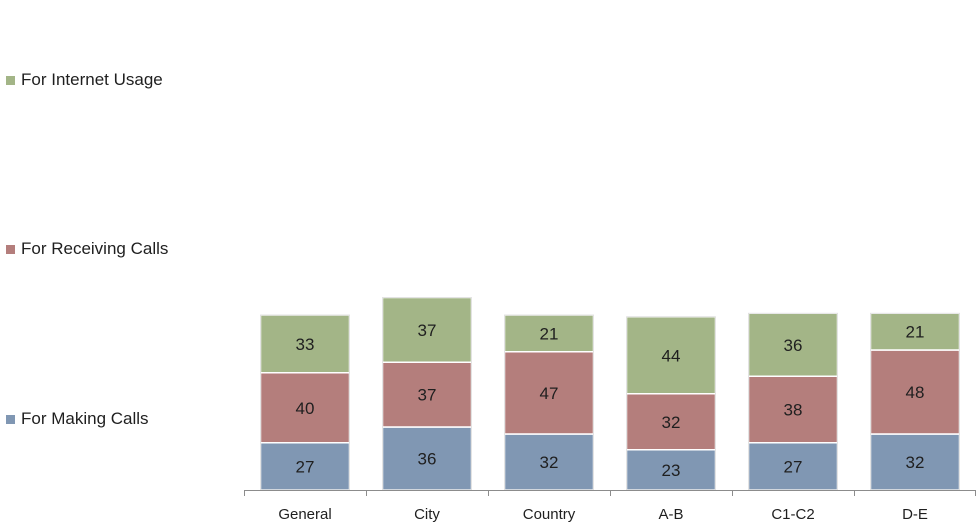  I want to click on data-label-general-for-receiving-calls: 40, so click(305, 408).